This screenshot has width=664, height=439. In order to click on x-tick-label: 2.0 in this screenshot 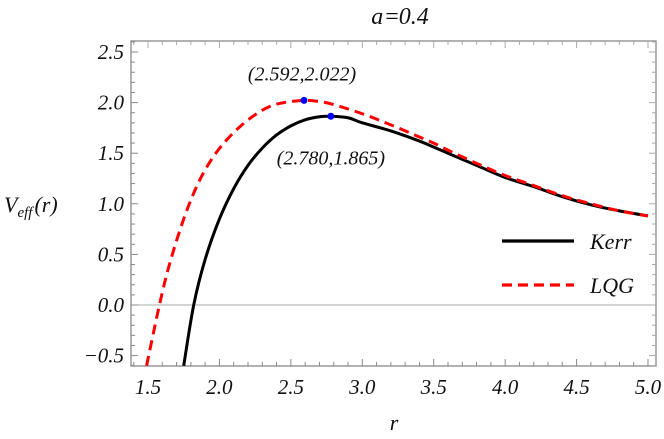, I will do `click(219, 387)`.